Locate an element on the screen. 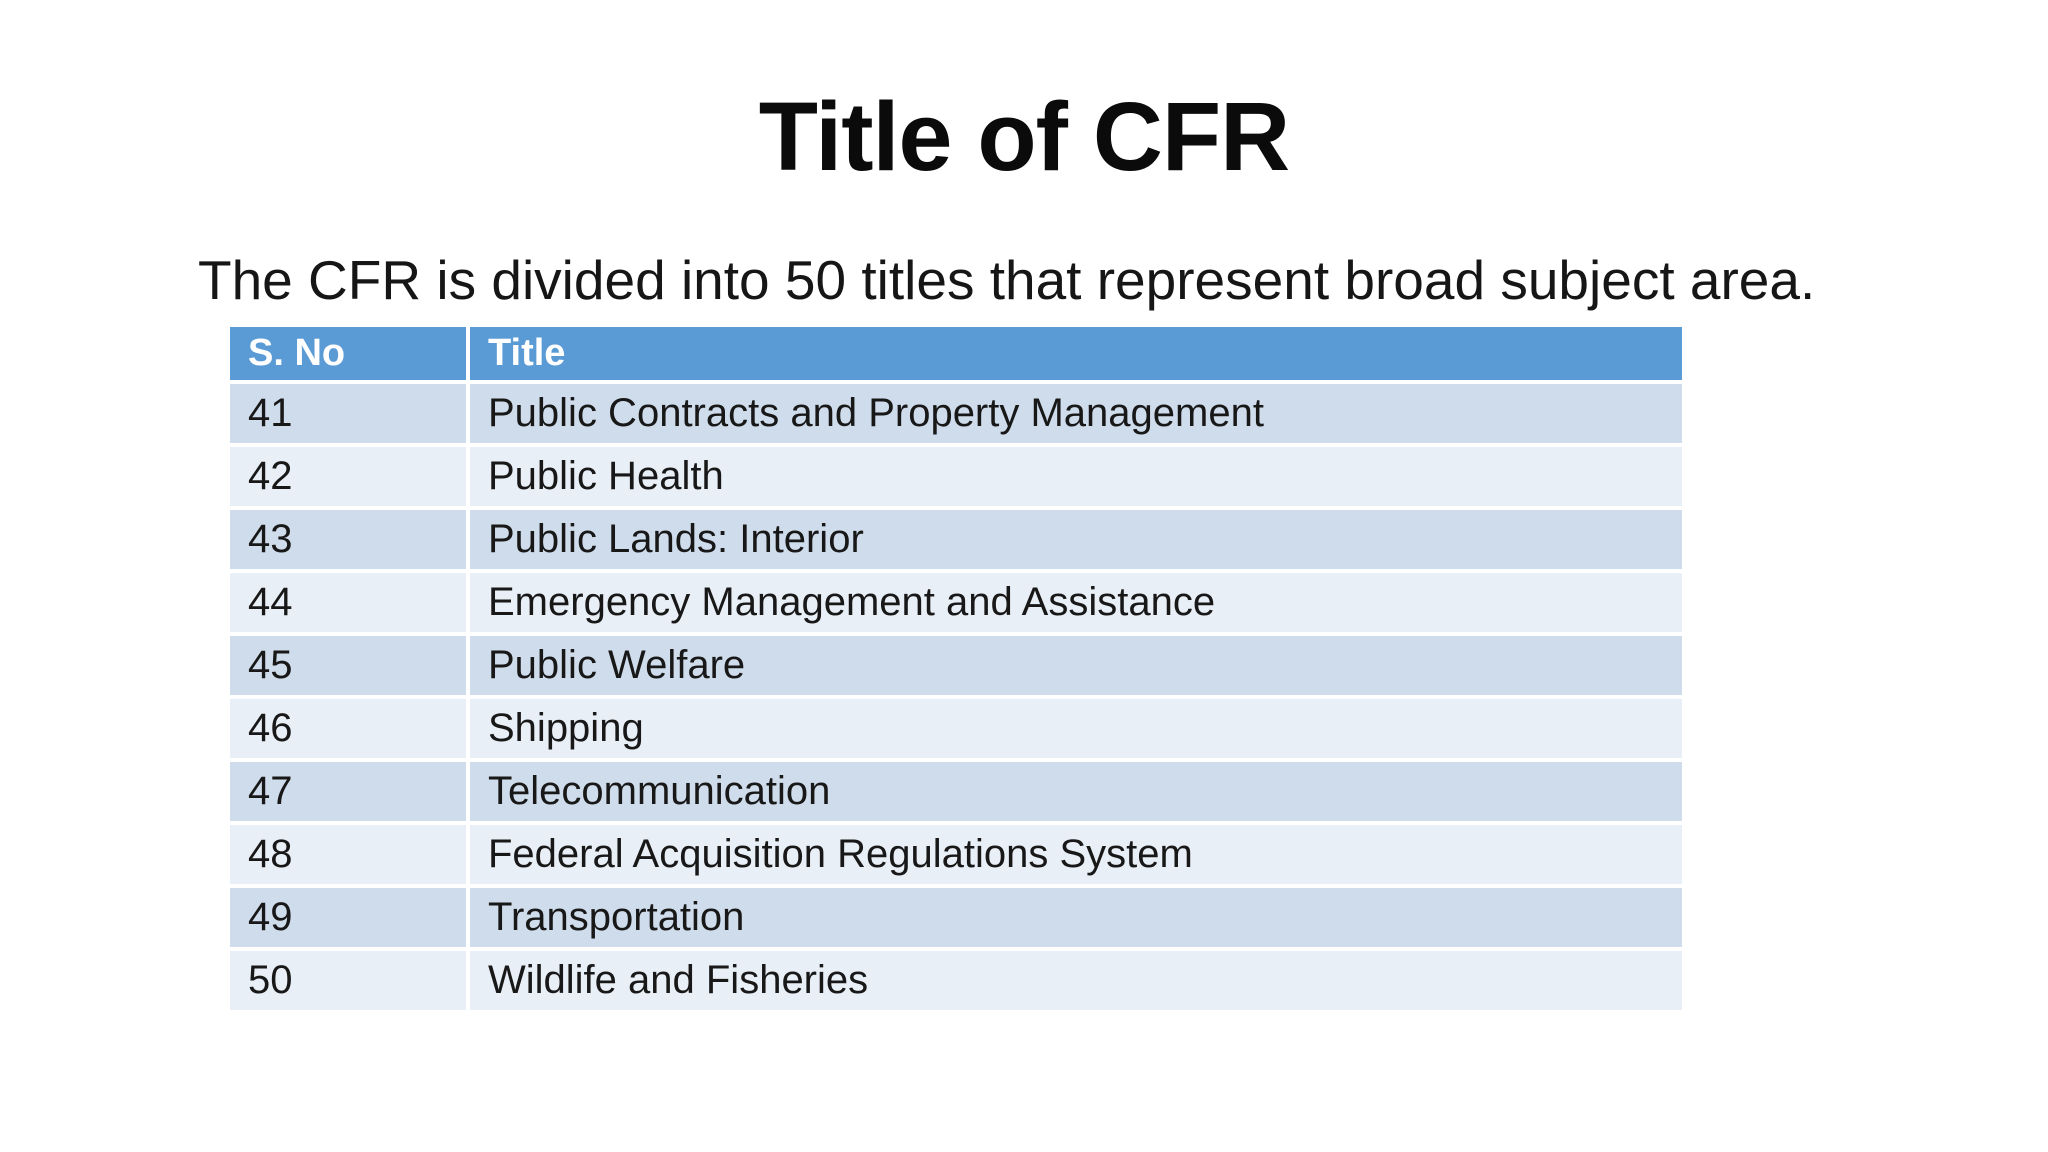  column-header-sno: S. No is located at coordinates (348, 353).